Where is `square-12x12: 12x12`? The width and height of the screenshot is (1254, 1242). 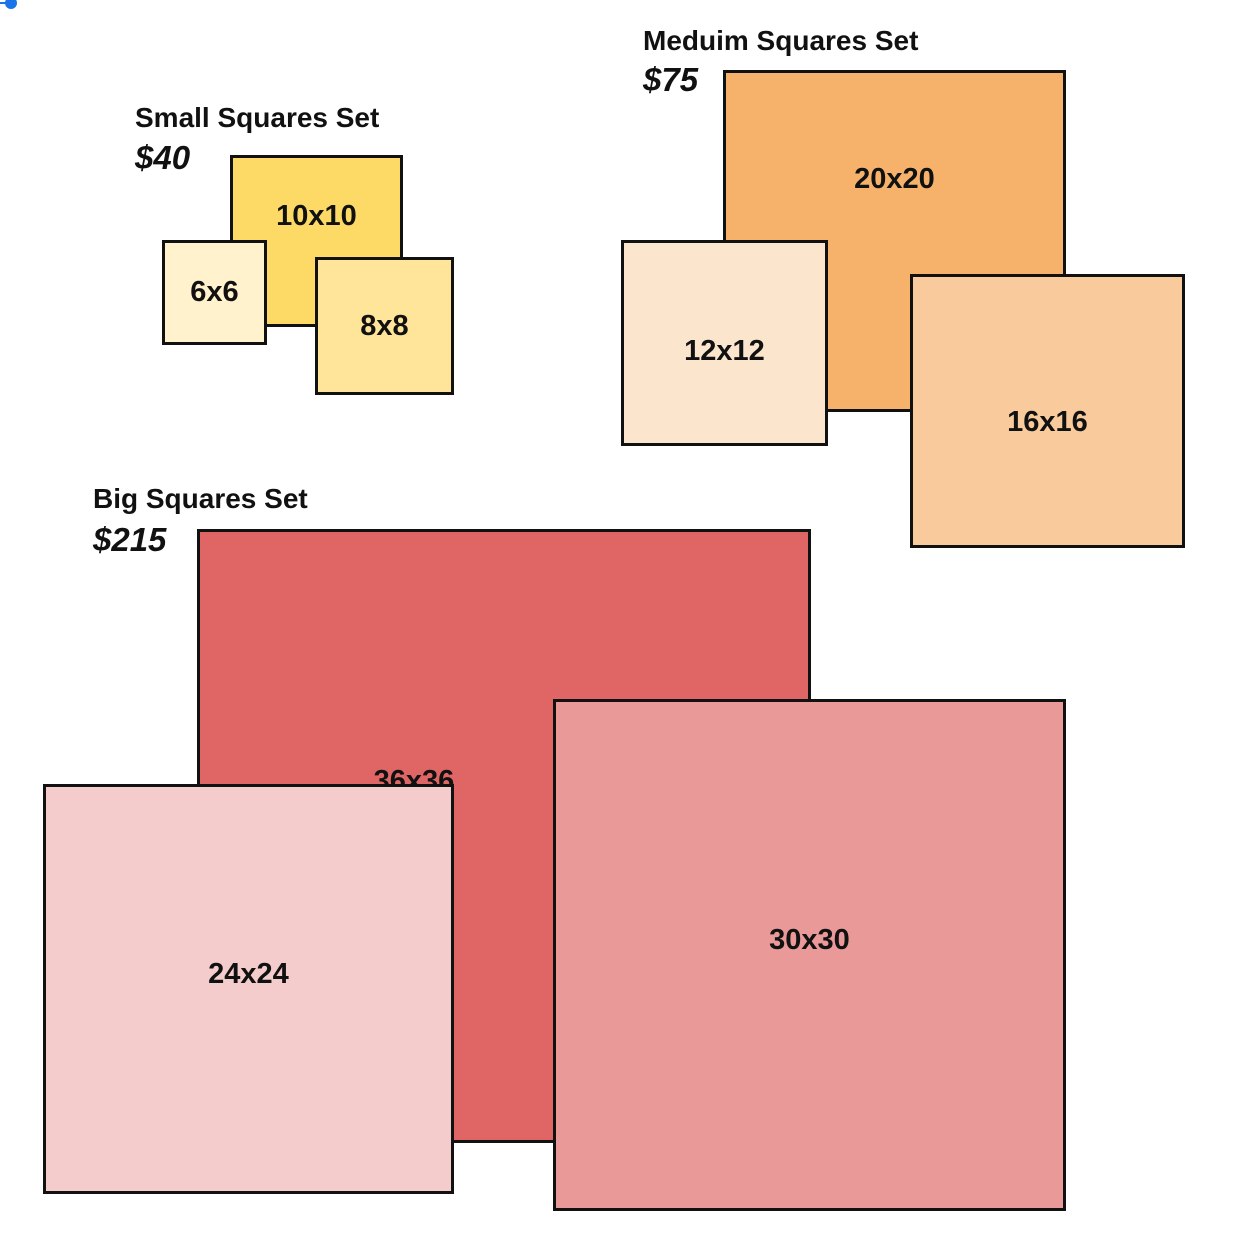
square-12x12: 12x12 is located at coordinates (724, 343).